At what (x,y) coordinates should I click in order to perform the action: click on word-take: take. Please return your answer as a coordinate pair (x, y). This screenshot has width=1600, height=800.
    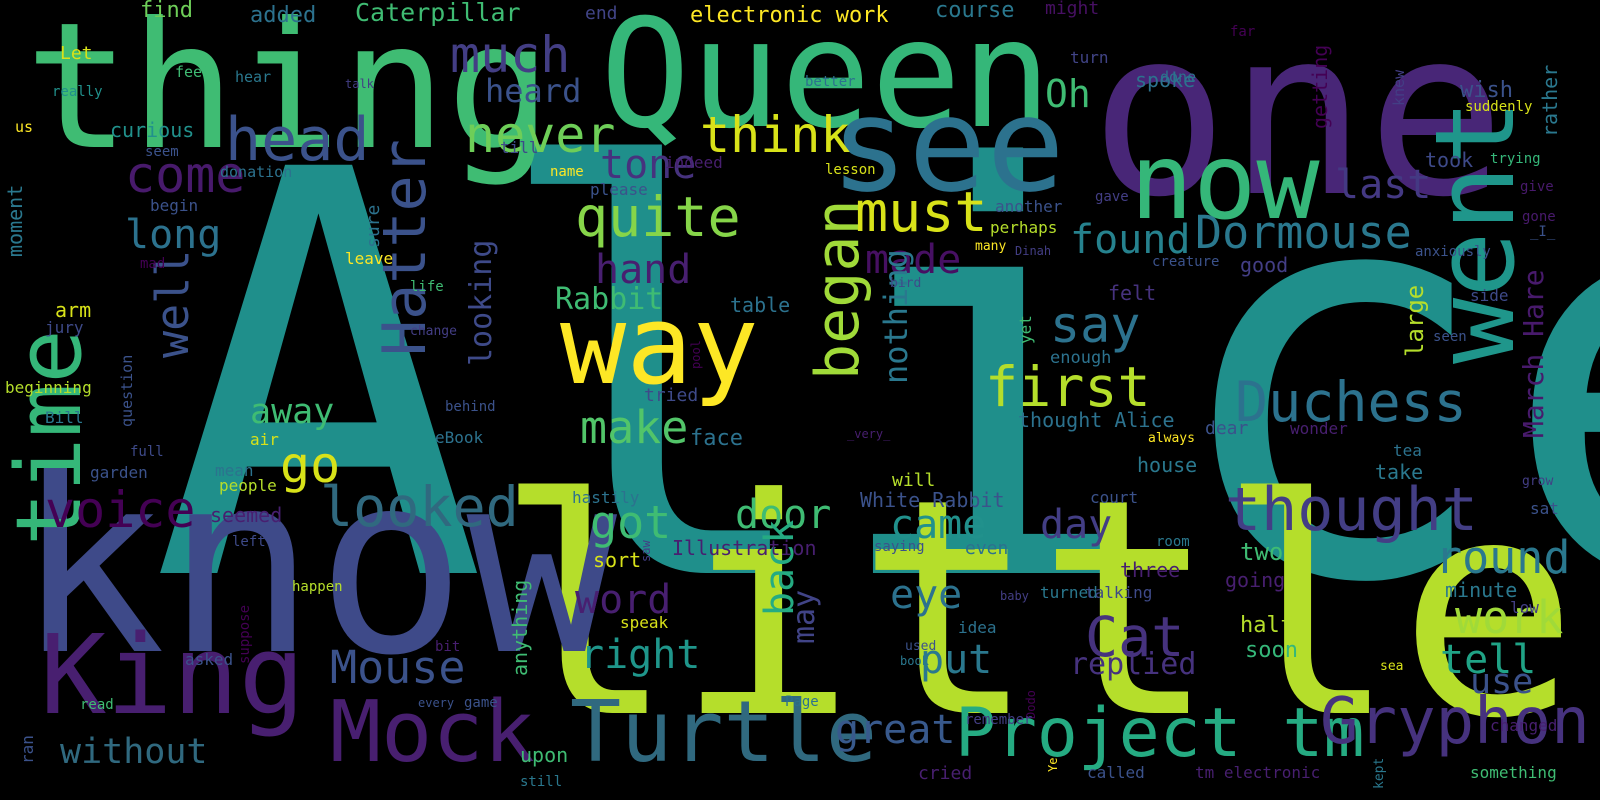
    Looking at the image, I should click on (1399, 472).